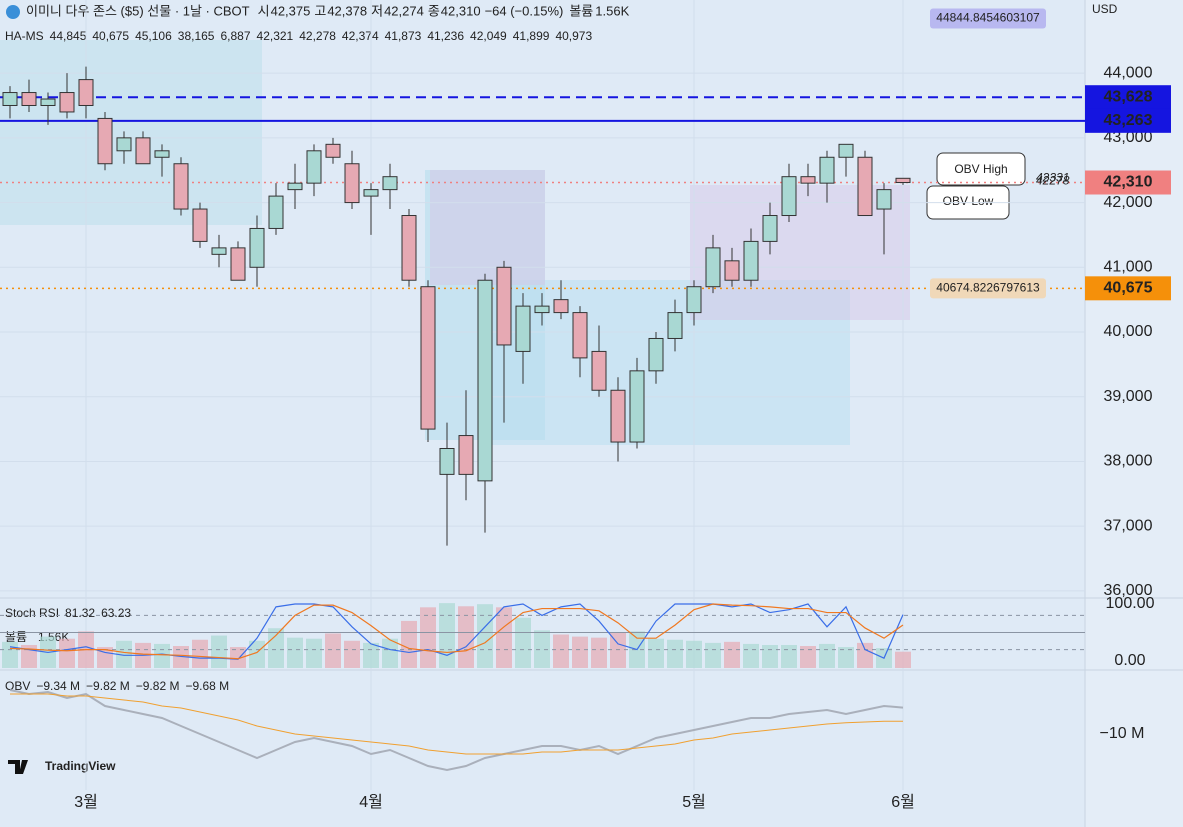 This screenshot has height=827, width=1183. Describe the element at coordinates (291, 10) in the screenshot. I see `ohlc-value: 42,375` at that location.